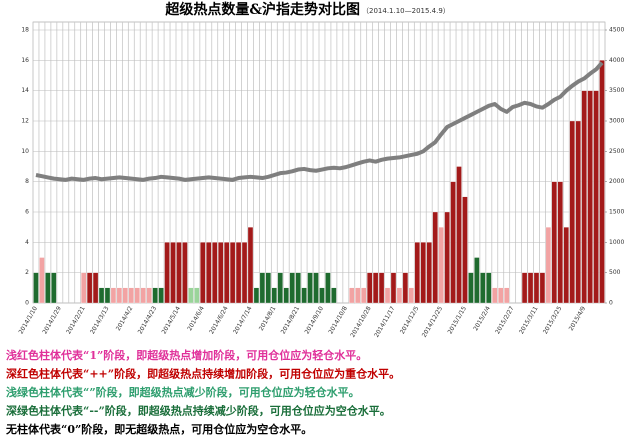 This screenshot has width=640, height=442. Describe the element at coordinates (186, 355) in the screenshot. I see `note: 浅红色柱体代表“1”阶段，即超级热点增加阶段，可用仓位应为轻仓水平。` at that location.